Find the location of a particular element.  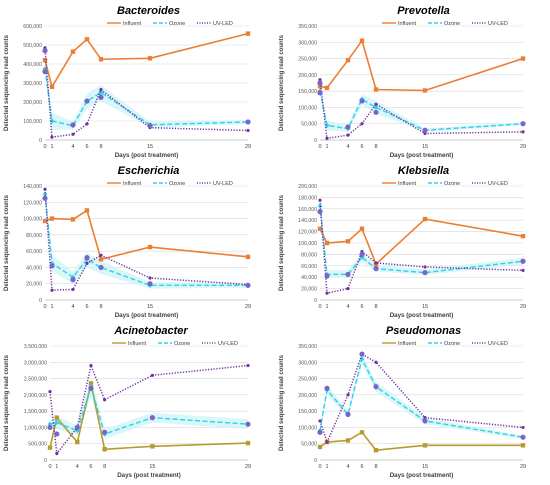

y-tick-label: 300,000 is located at coordinates (307, 43).